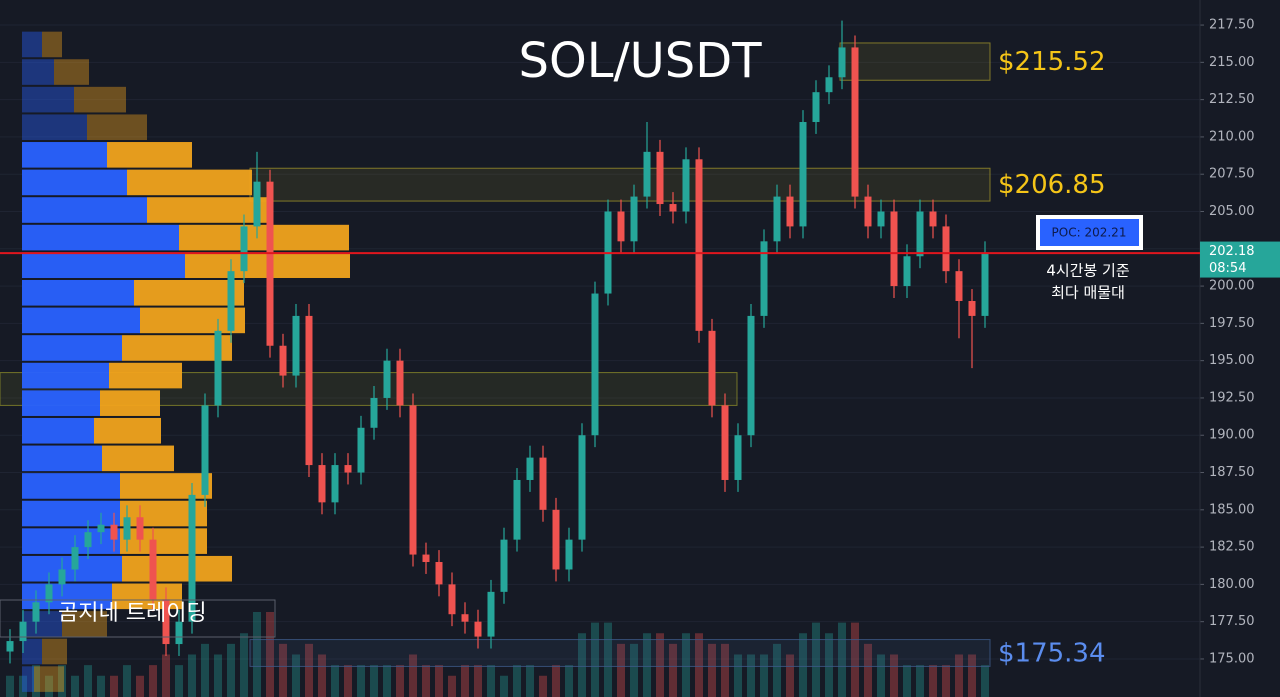  What do you see at coordinates (640, 61) in the screenshot?
I see `chart-title: SOL/USDT` at bounding box center [640, 61].